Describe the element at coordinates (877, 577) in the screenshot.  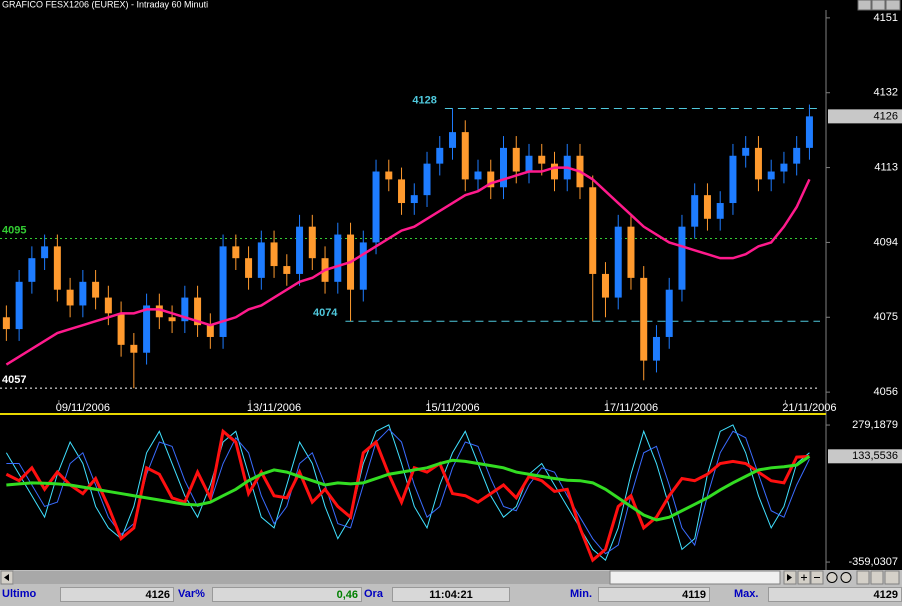
I see `print` at that location.